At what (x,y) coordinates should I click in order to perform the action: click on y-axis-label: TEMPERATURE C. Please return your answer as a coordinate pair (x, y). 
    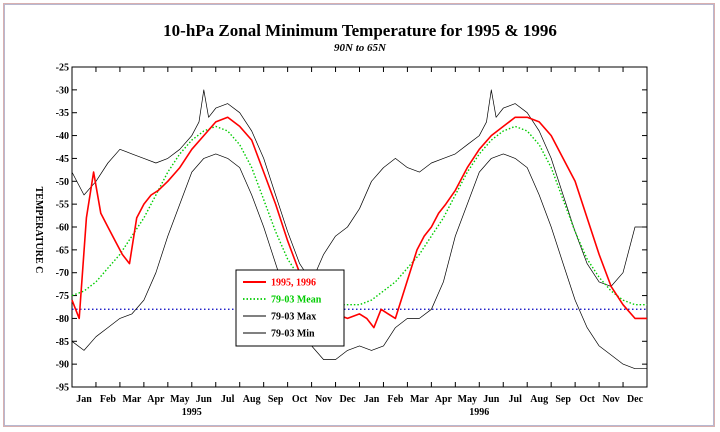
    Looking at the image, I should click on (38, 230).